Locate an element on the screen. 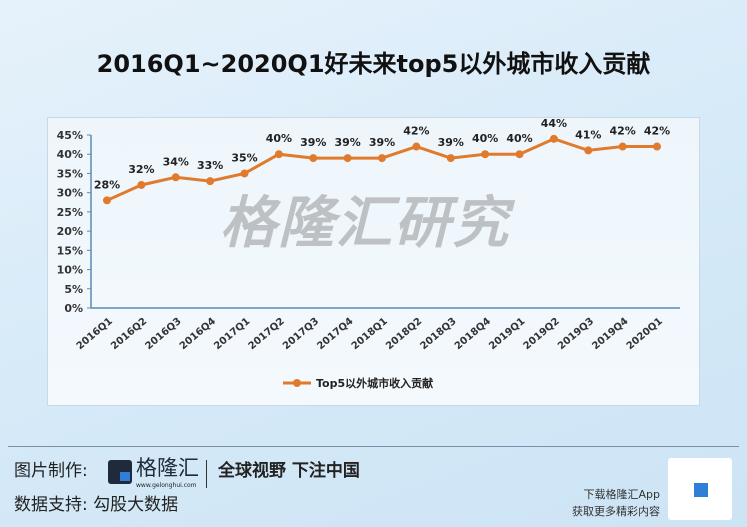 This screenshot has width=747, height=527. x-tick-label: 2017Q2 is located at coordinates (267, 334).